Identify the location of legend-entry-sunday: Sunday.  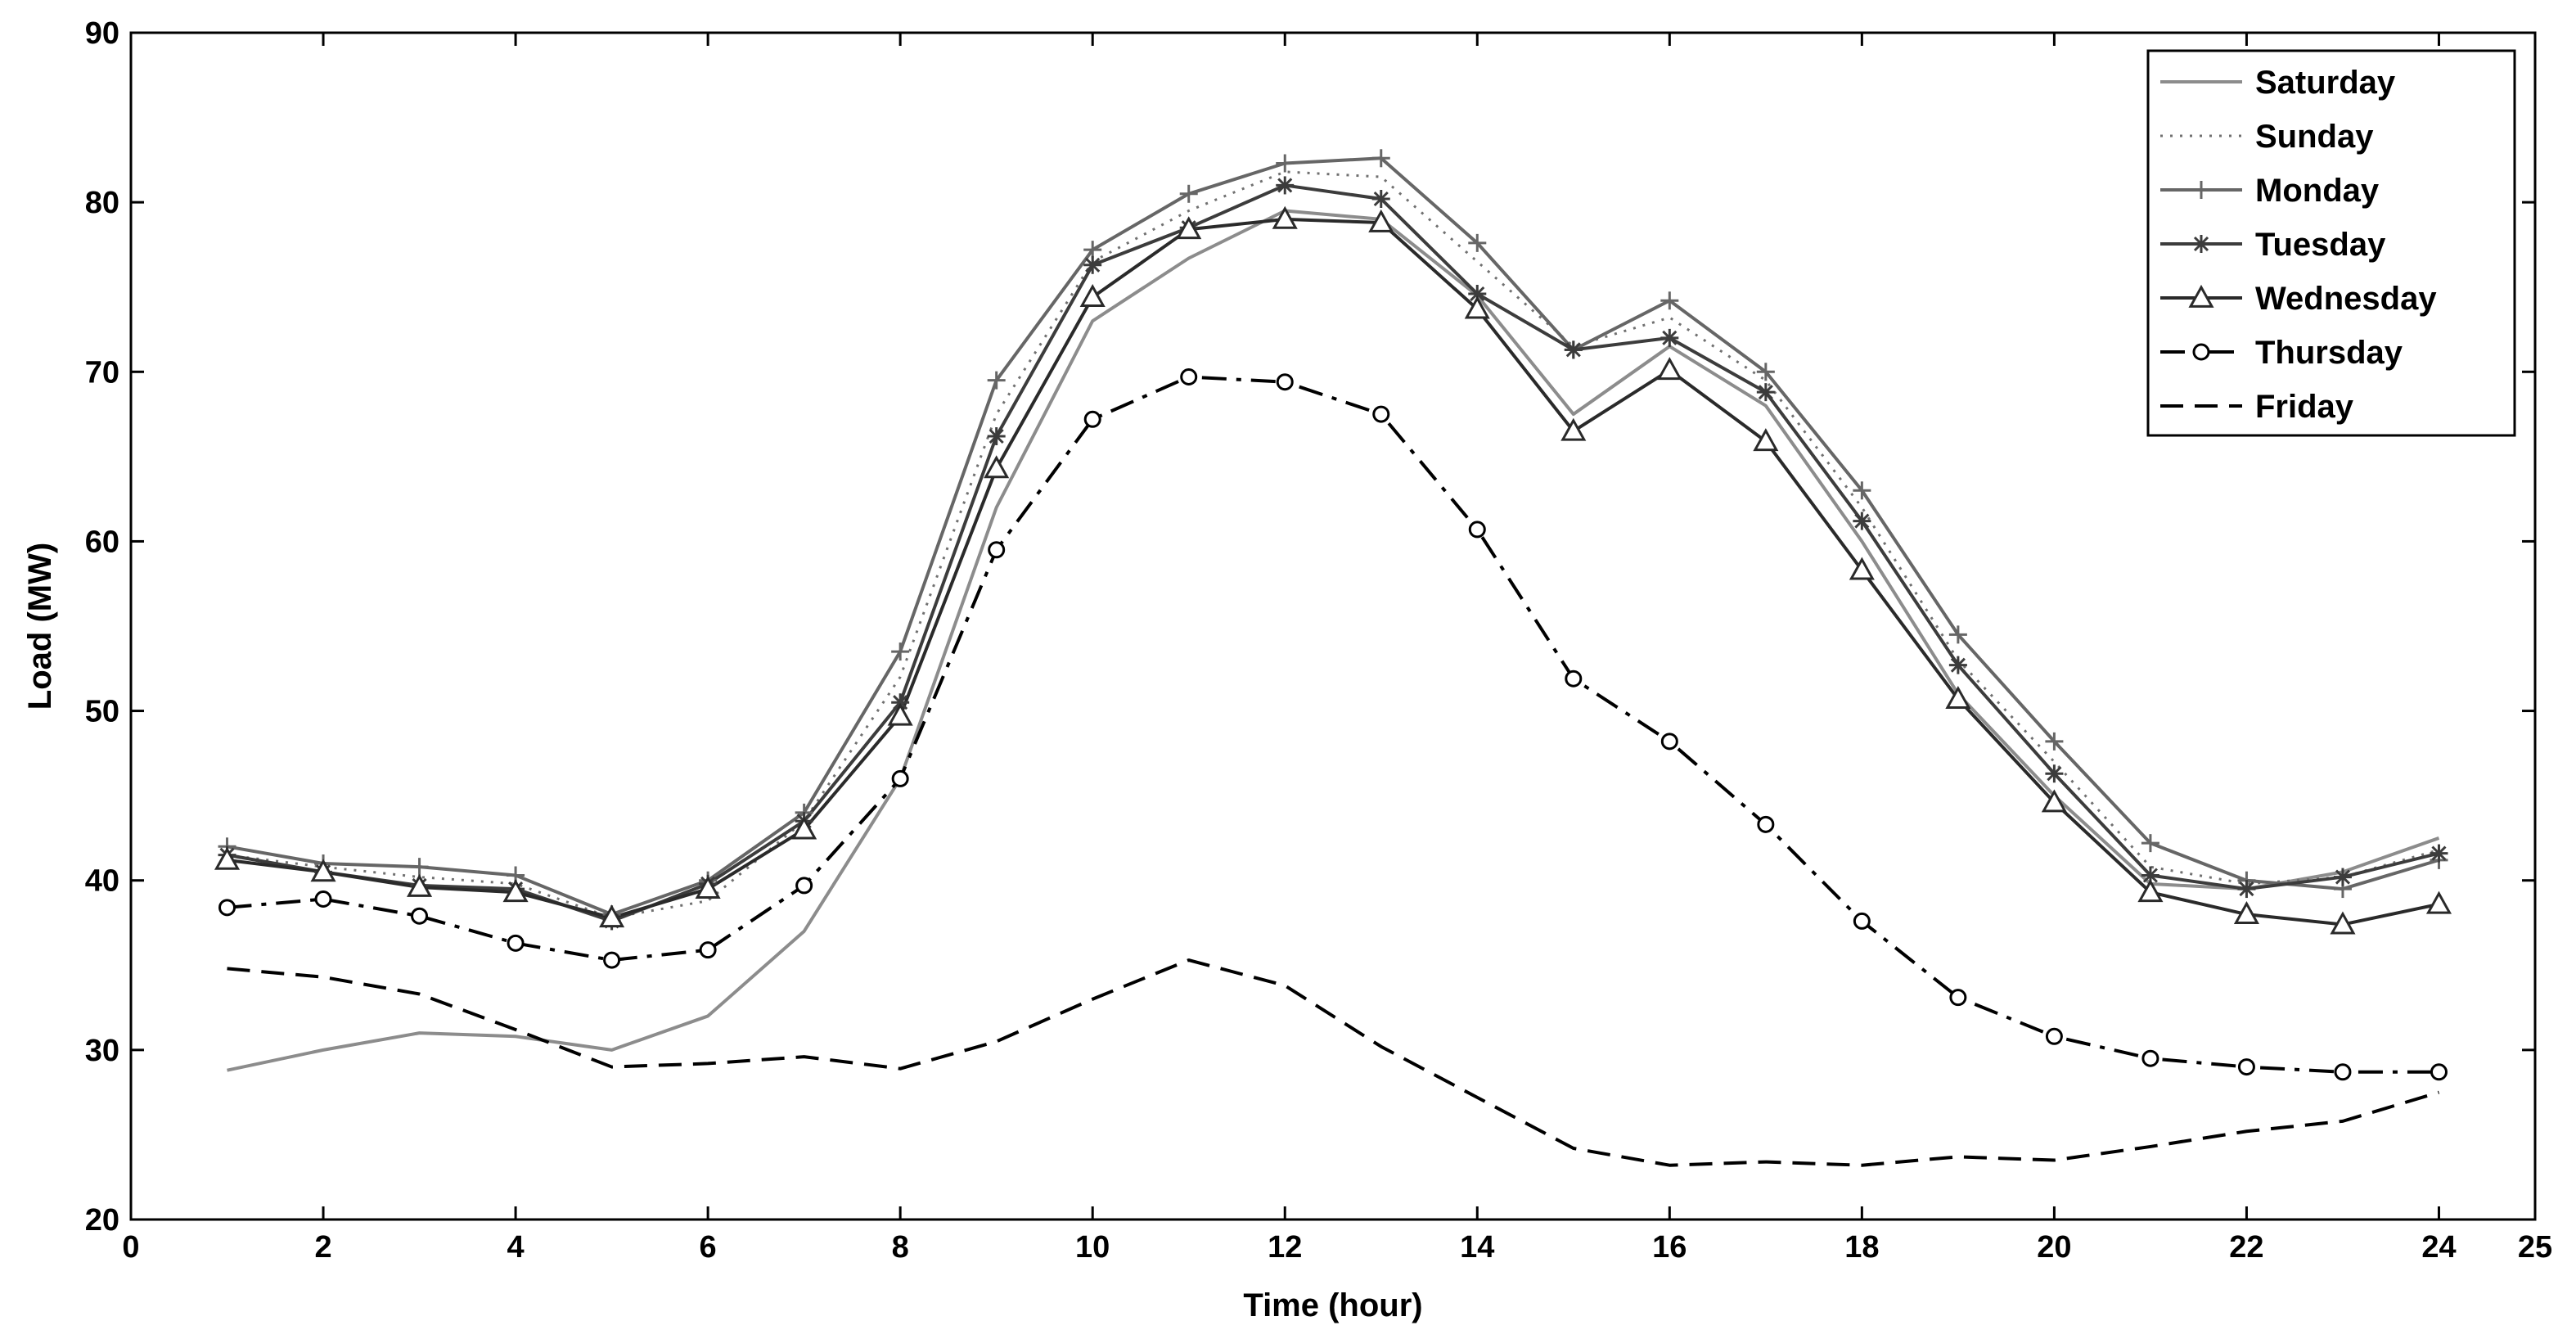
(2267, 137).